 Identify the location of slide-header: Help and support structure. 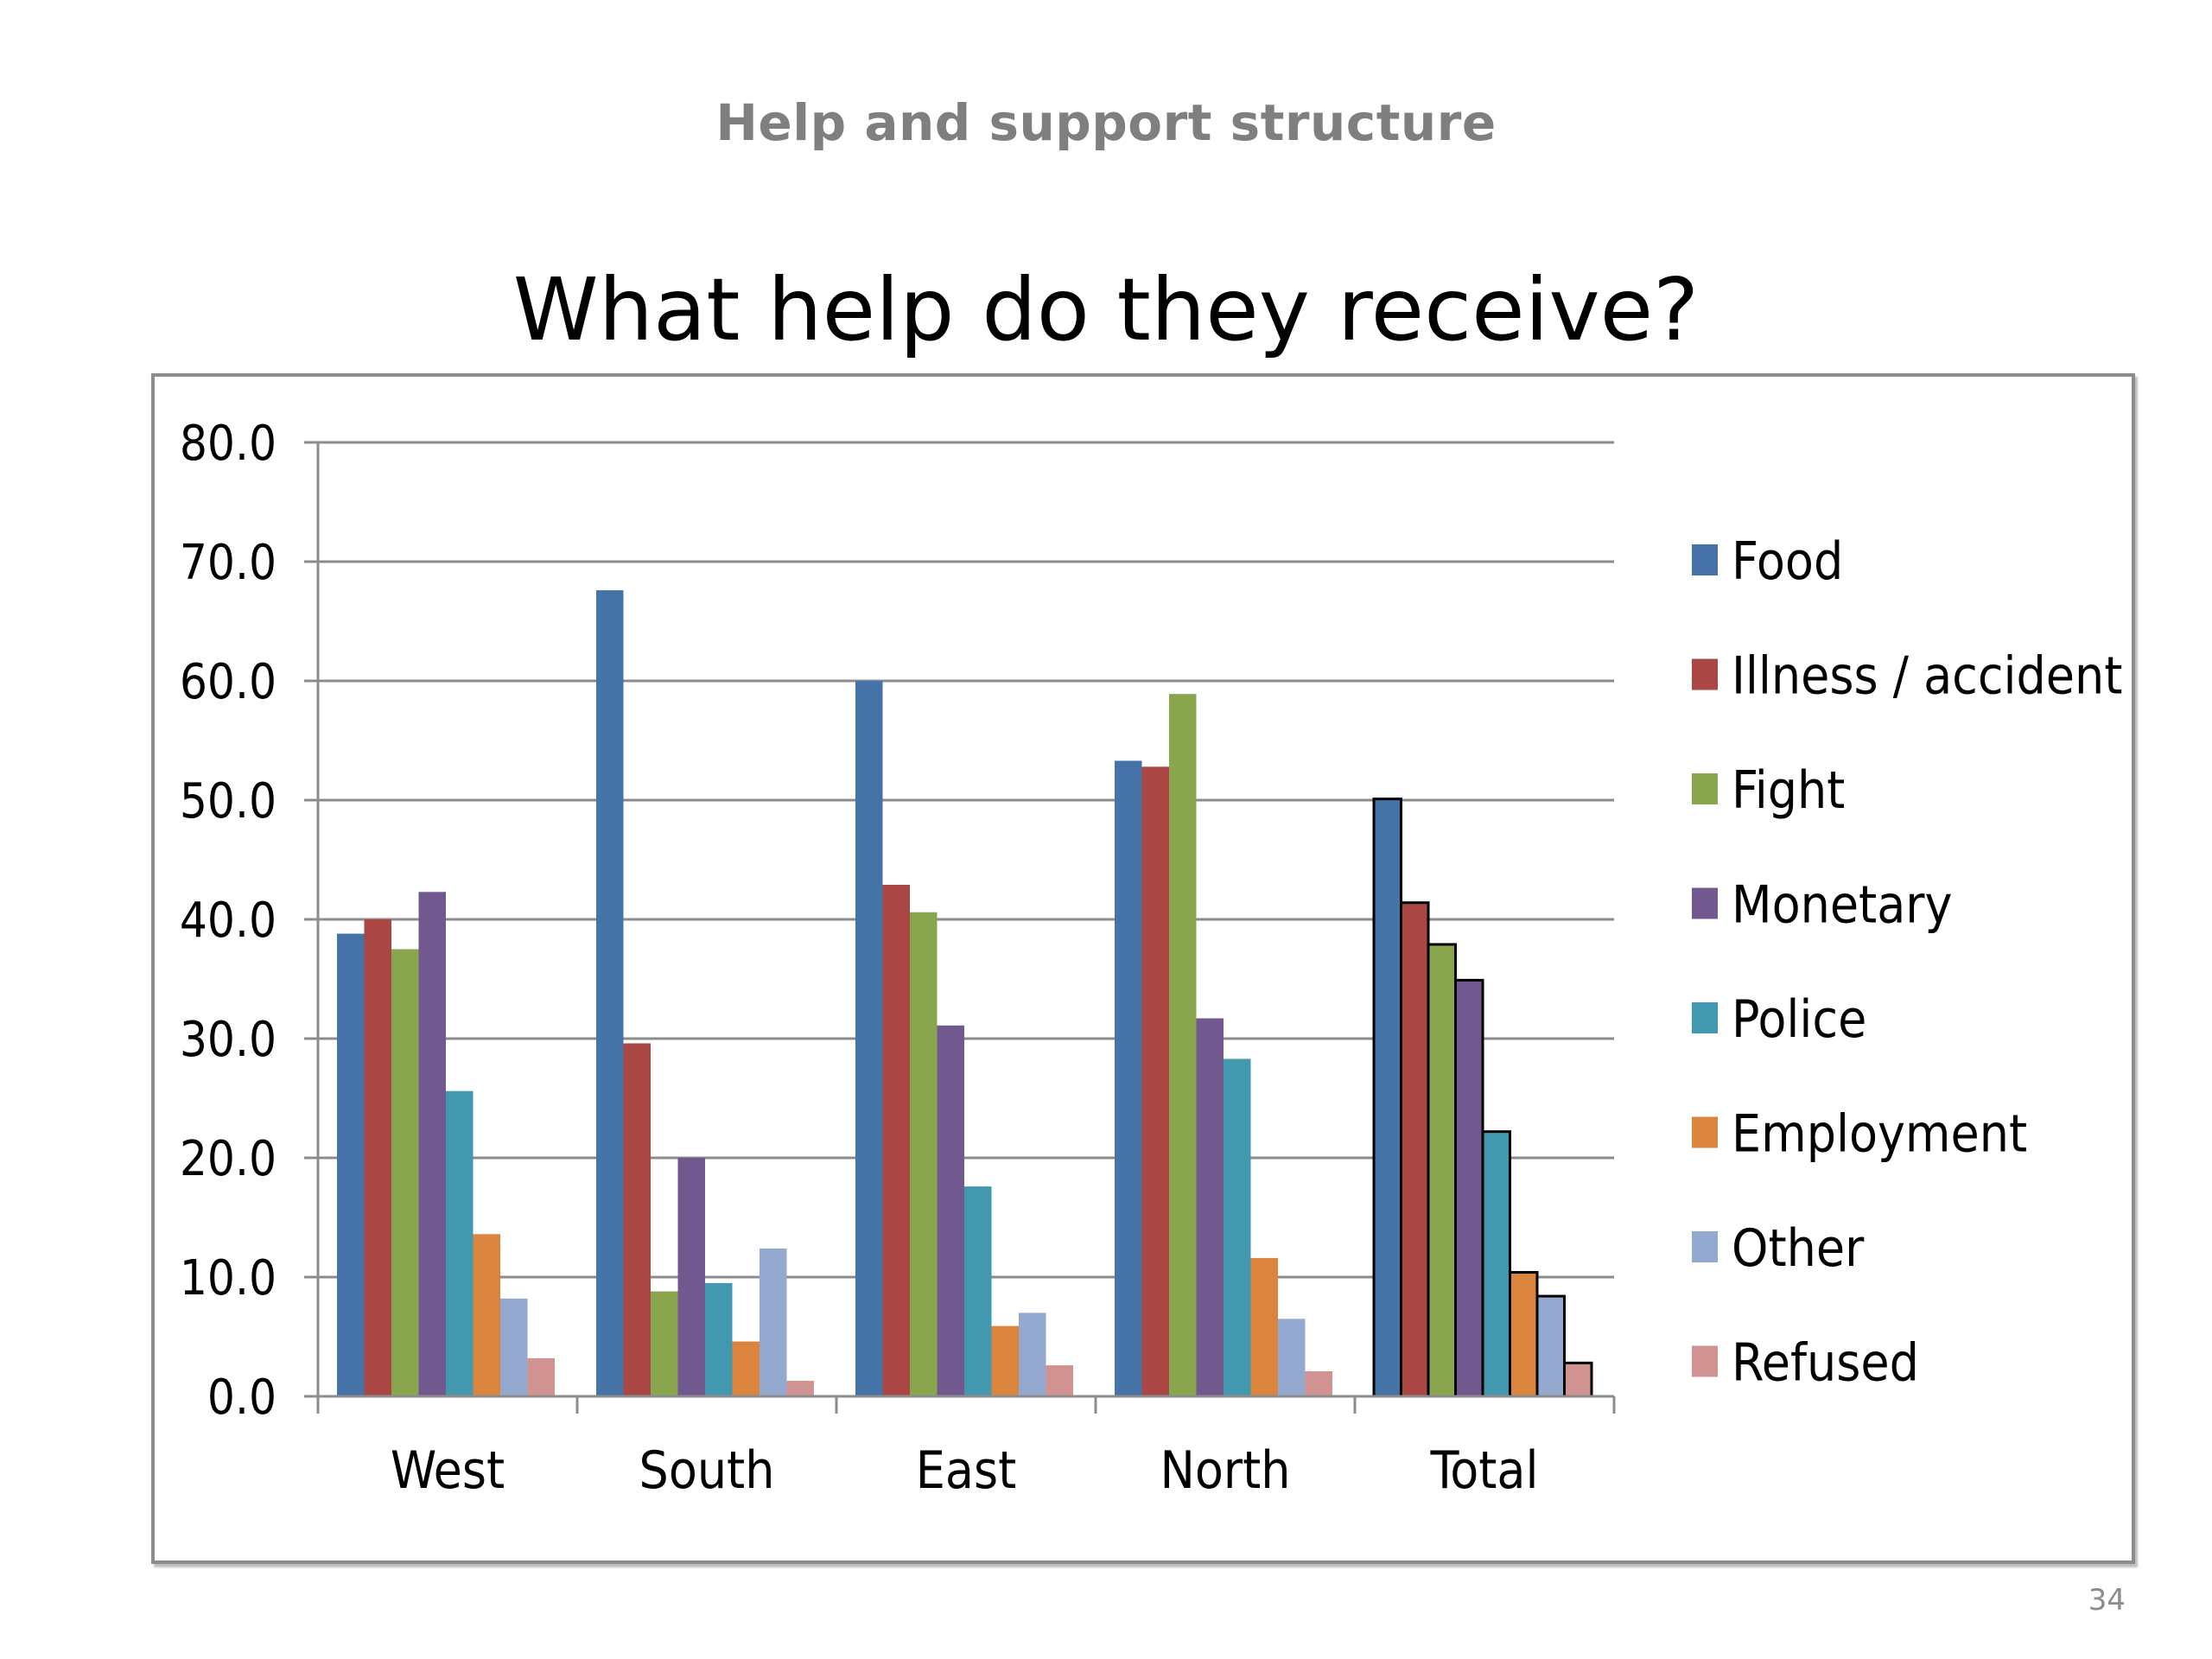
(1106, 123).